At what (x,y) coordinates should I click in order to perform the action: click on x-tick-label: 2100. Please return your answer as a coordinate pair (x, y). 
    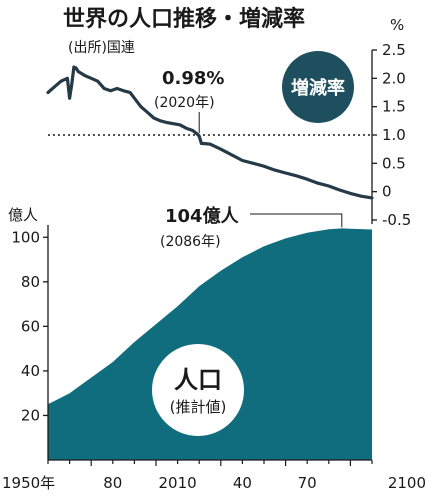
    Looking at the image, I should click on (407, 483).